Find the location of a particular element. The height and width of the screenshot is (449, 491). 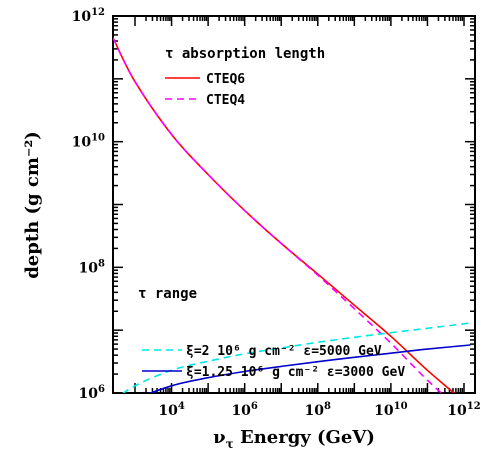

x-tick-label: 1012 is located at coordinates (463, 410).